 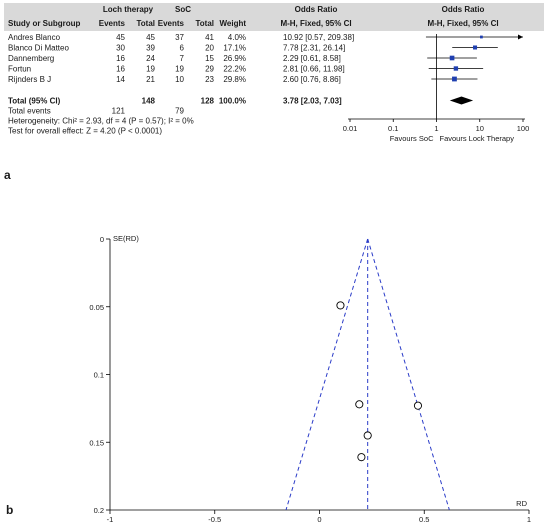 What do you see at coordinates (408, 374) in the screenshot?
I see `funnel-right-boundary` at bounding box center [408, 374].